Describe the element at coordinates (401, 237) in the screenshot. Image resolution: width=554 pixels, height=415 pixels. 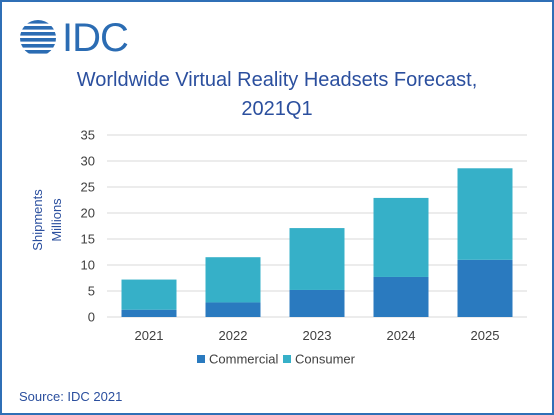
I see `bar-consumer-2024` at that location.